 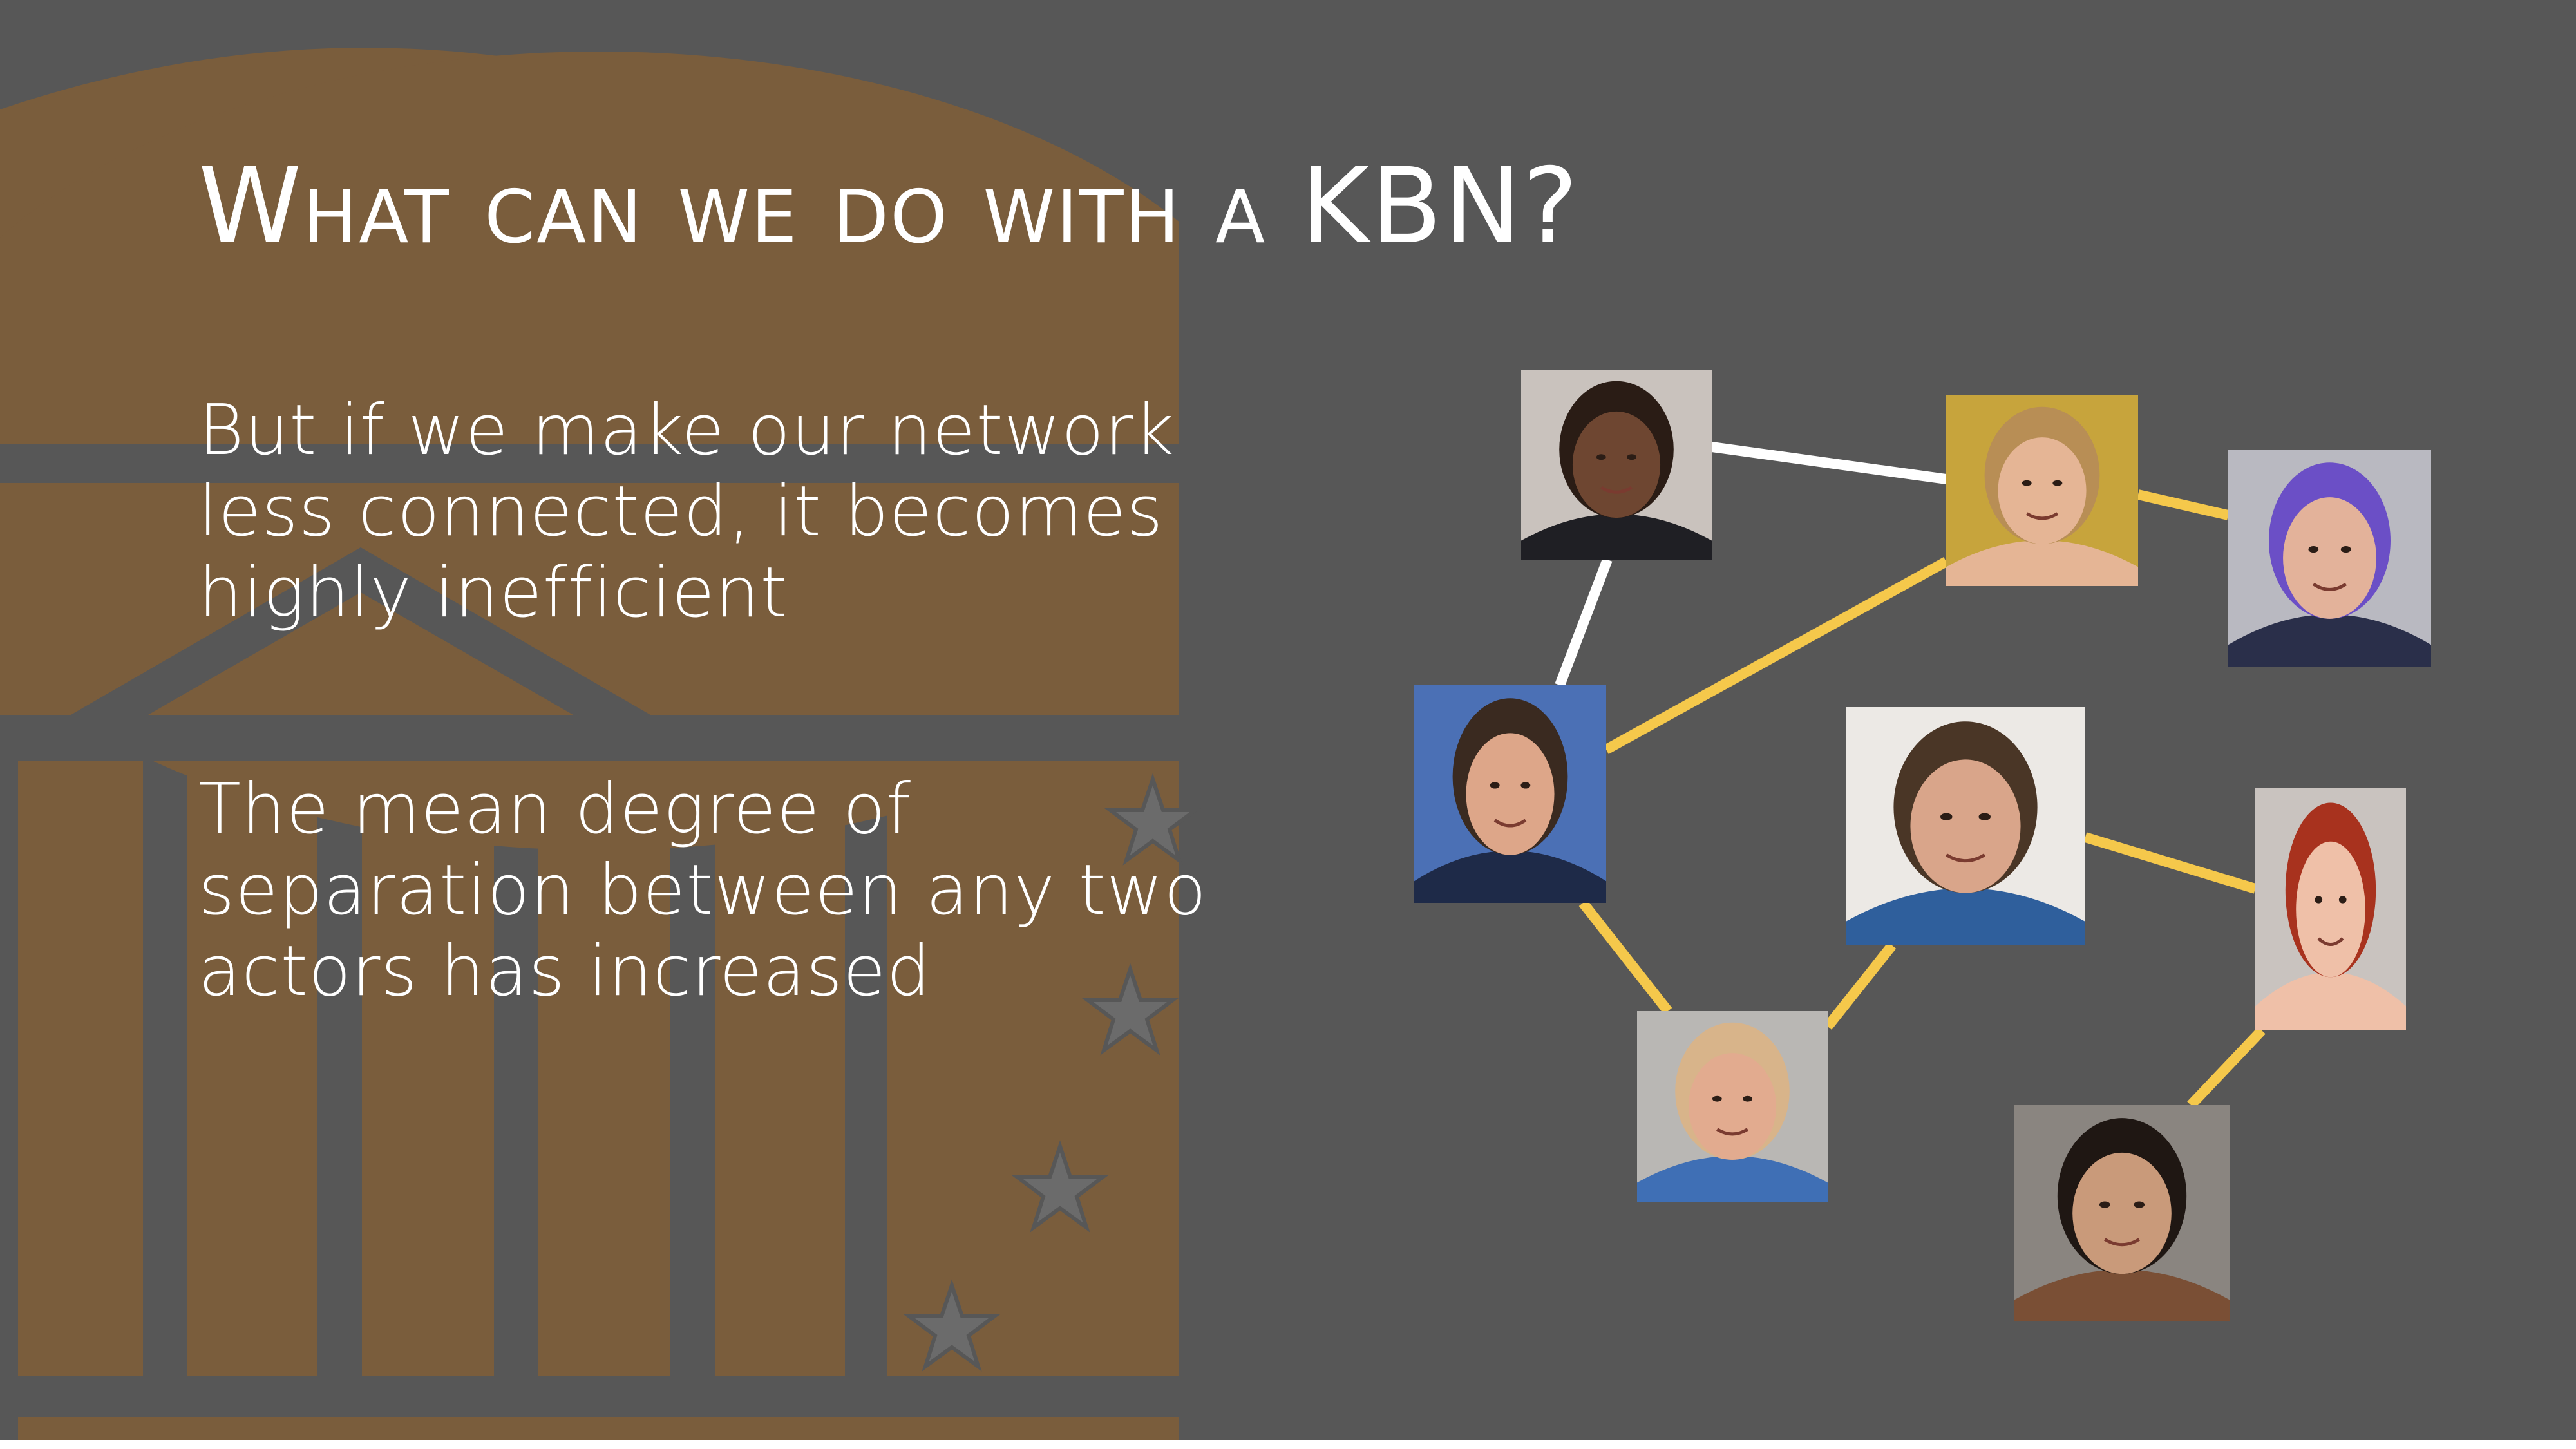 I want to click on portrait-bald-man-suit-icon, so click(x=1616, y=465).